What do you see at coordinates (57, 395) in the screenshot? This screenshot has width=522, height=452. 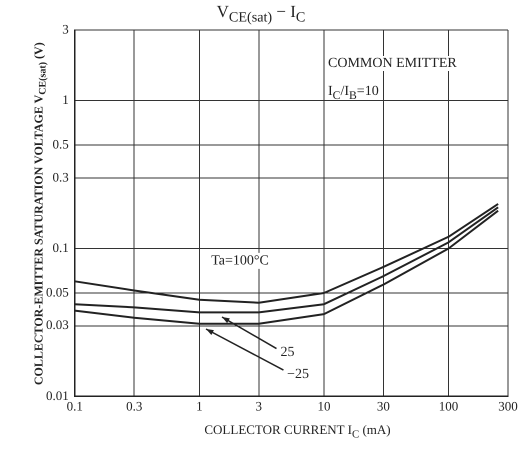 I see `y-tick-label: 0.01` at bounding box center [57, 395].